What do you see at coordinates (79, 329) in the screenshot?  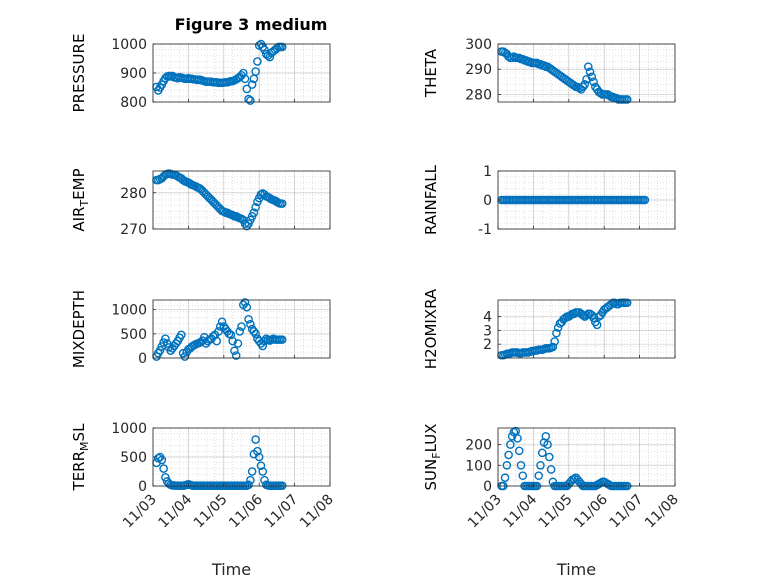 I see `y-axis-label: MIXDEPTH` at bounding box center [79, 329].